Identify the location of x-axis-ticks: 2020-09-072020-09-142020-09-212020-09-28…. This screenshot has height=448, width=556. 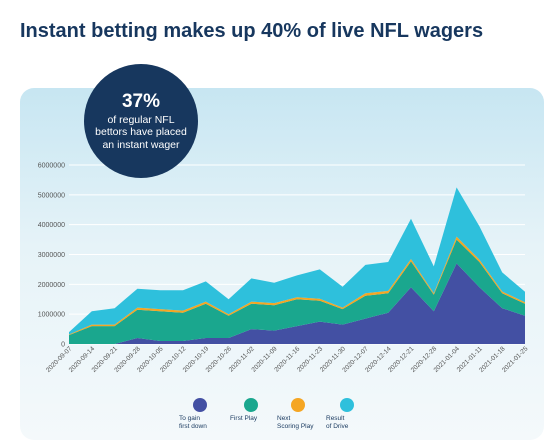
(287, 359).